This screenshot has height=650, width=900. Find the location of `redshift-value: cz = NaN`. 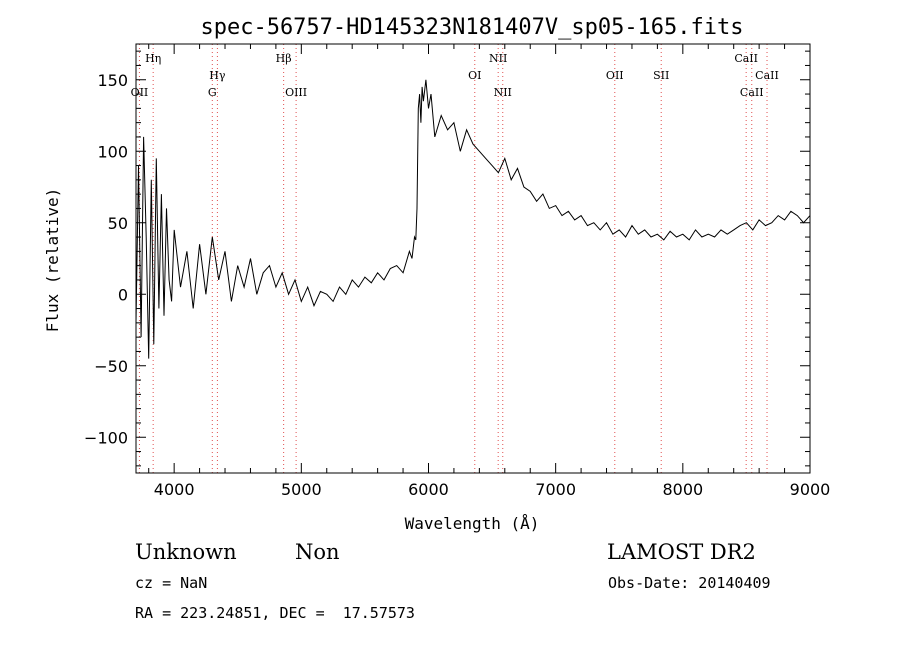

redshift-value: cz = NaN is located at coordinates (171, 583).